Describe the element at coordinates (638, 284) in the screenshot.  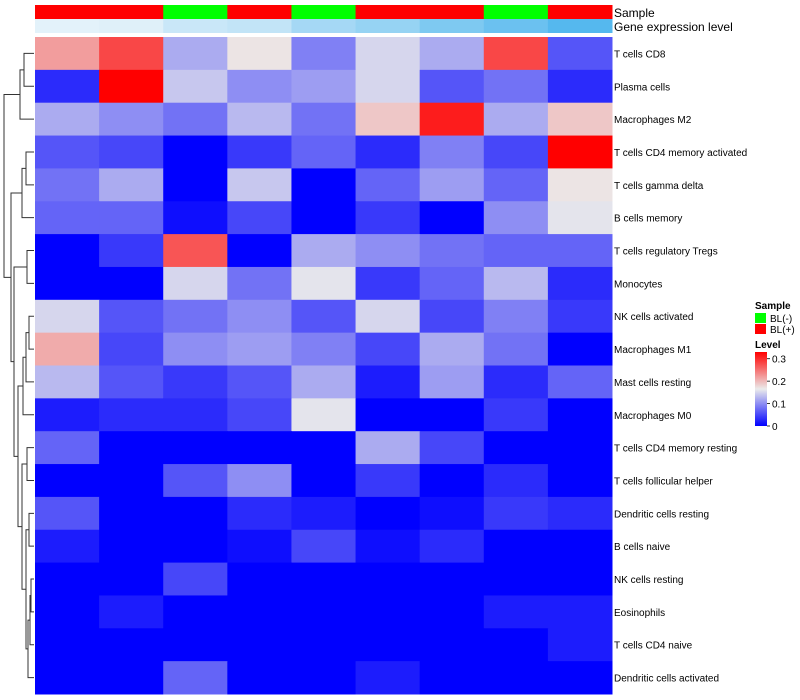
I see `row-label: Monocytes` at that location.